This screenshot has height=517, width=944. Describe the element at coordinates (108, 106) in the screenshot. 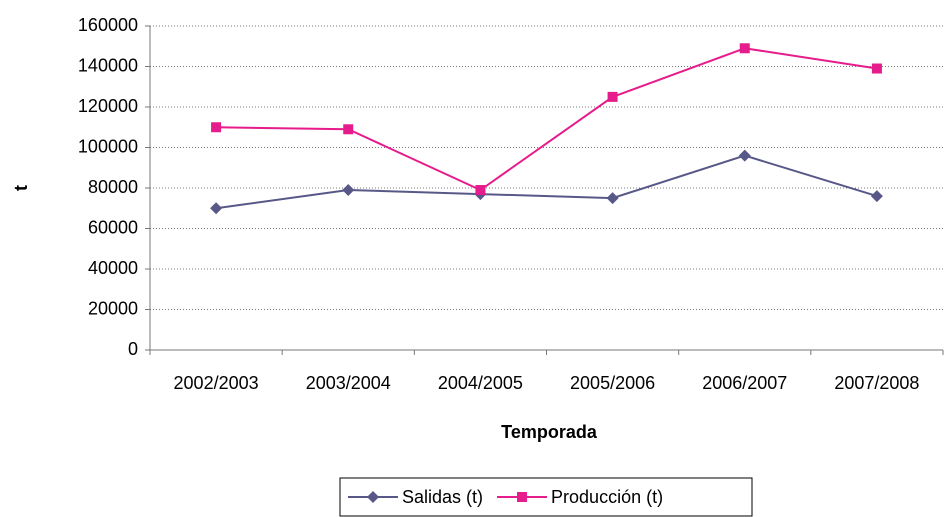

I see `y-tick-label: 120000` at that location.